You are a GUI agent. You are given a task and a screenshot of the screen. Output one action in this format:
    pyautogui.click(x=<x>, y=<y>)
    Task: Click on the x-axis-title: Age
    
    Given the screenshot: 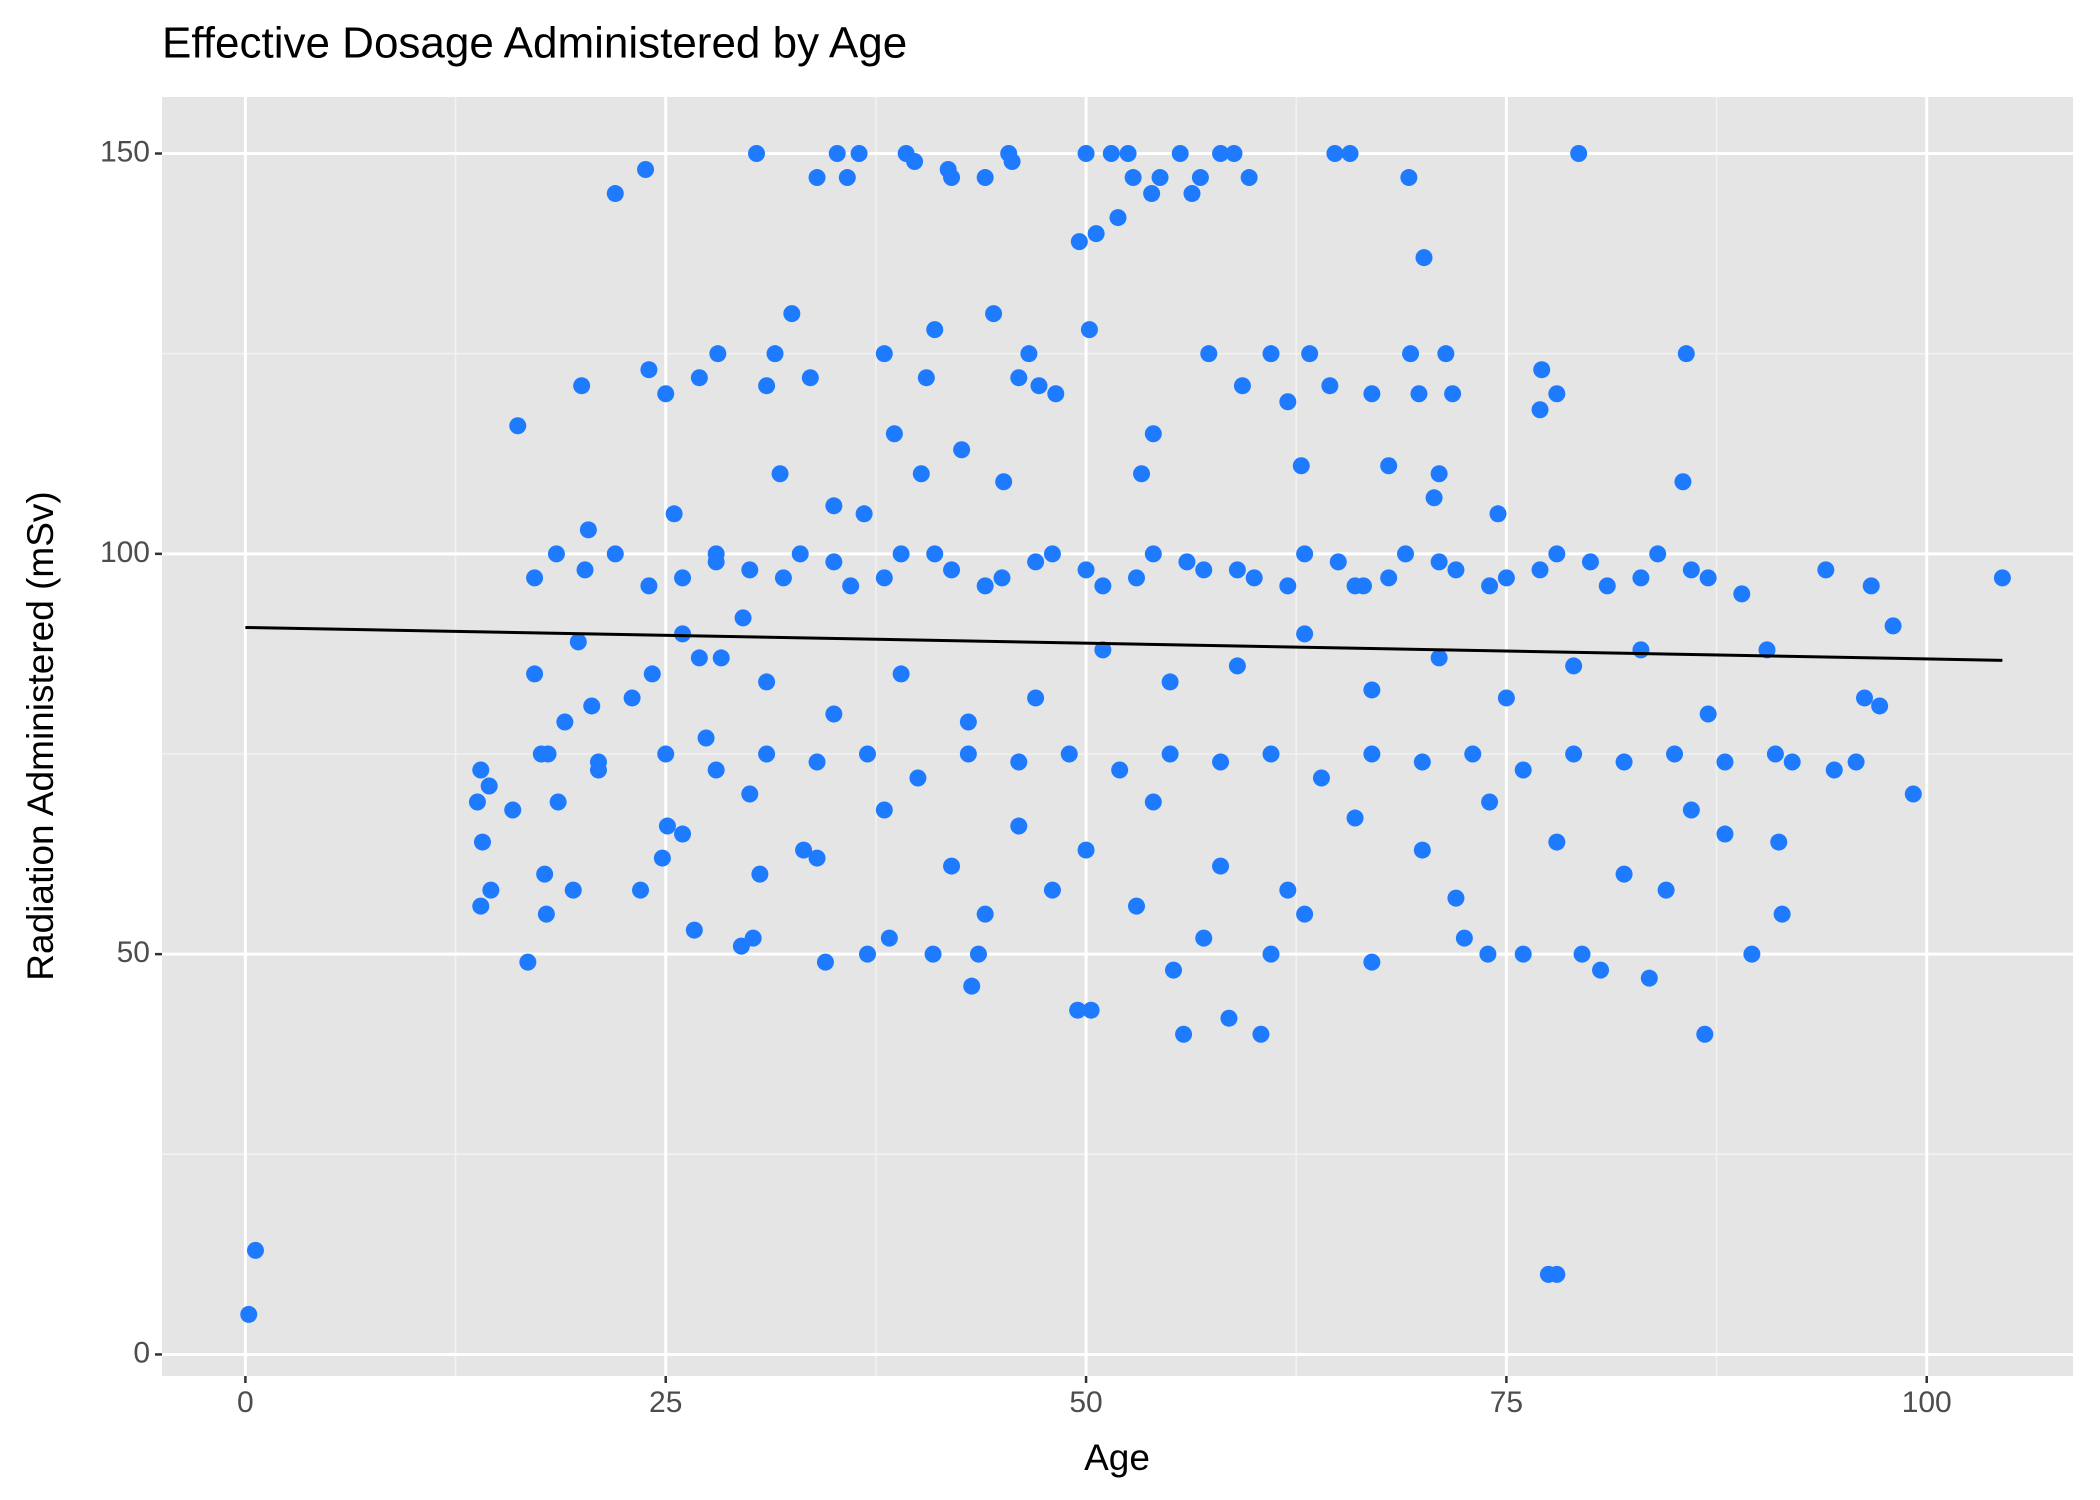 What is the action you would take?
    pyautogui.click(x=1117, y=1457)
    